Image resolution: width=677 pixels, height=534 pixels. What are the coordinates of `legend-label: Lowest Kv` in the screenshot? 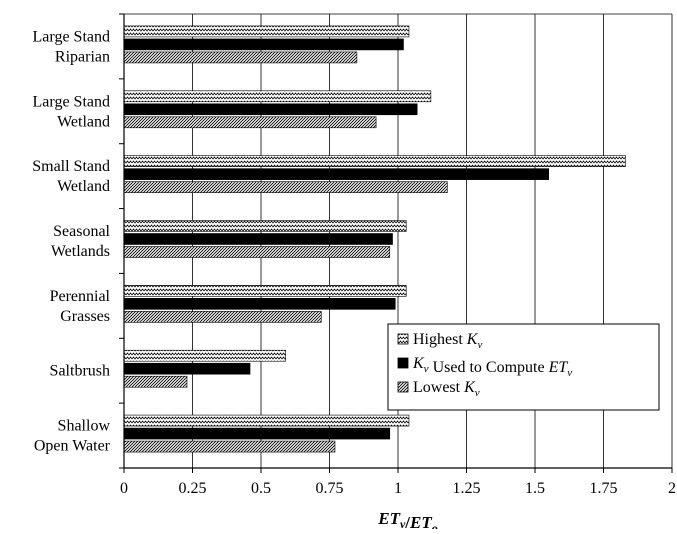 It's located at (446, 389).